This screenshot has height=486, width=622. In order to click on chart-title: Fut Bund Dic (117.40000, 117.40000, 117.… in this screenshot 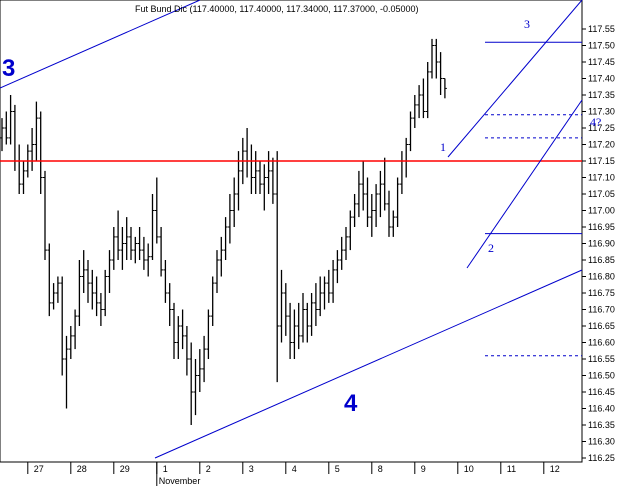, I will do `click(277, 9)`.